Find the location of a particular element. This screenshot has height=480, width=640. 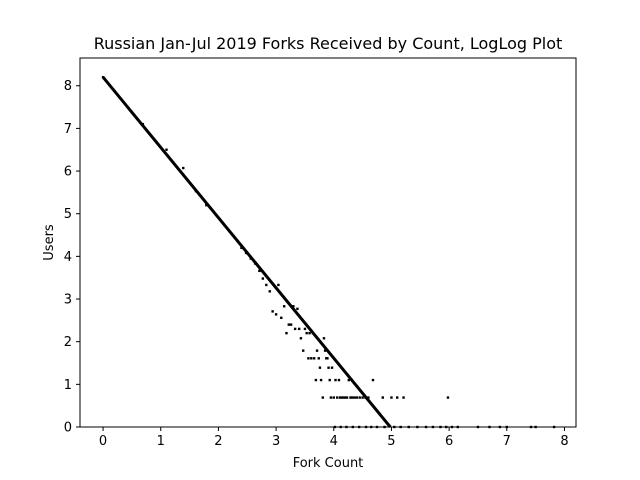

x-tick-label: 1 is located at coordinates (161, 441).